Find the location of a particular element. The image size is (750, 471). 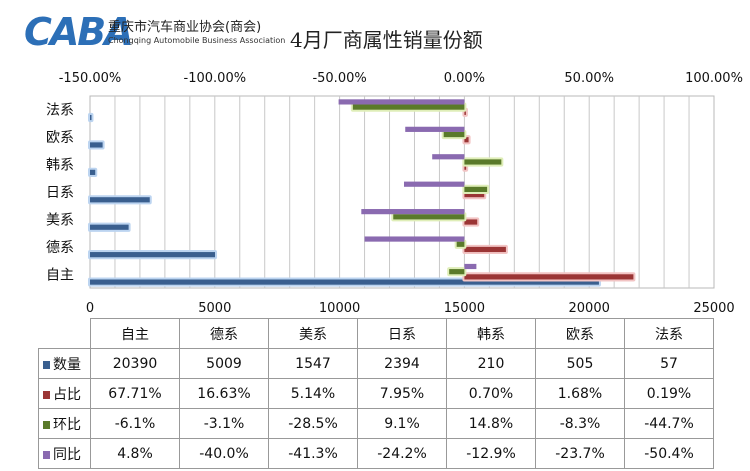

table-cell: 1.68% is located at coordinates (580, 393).